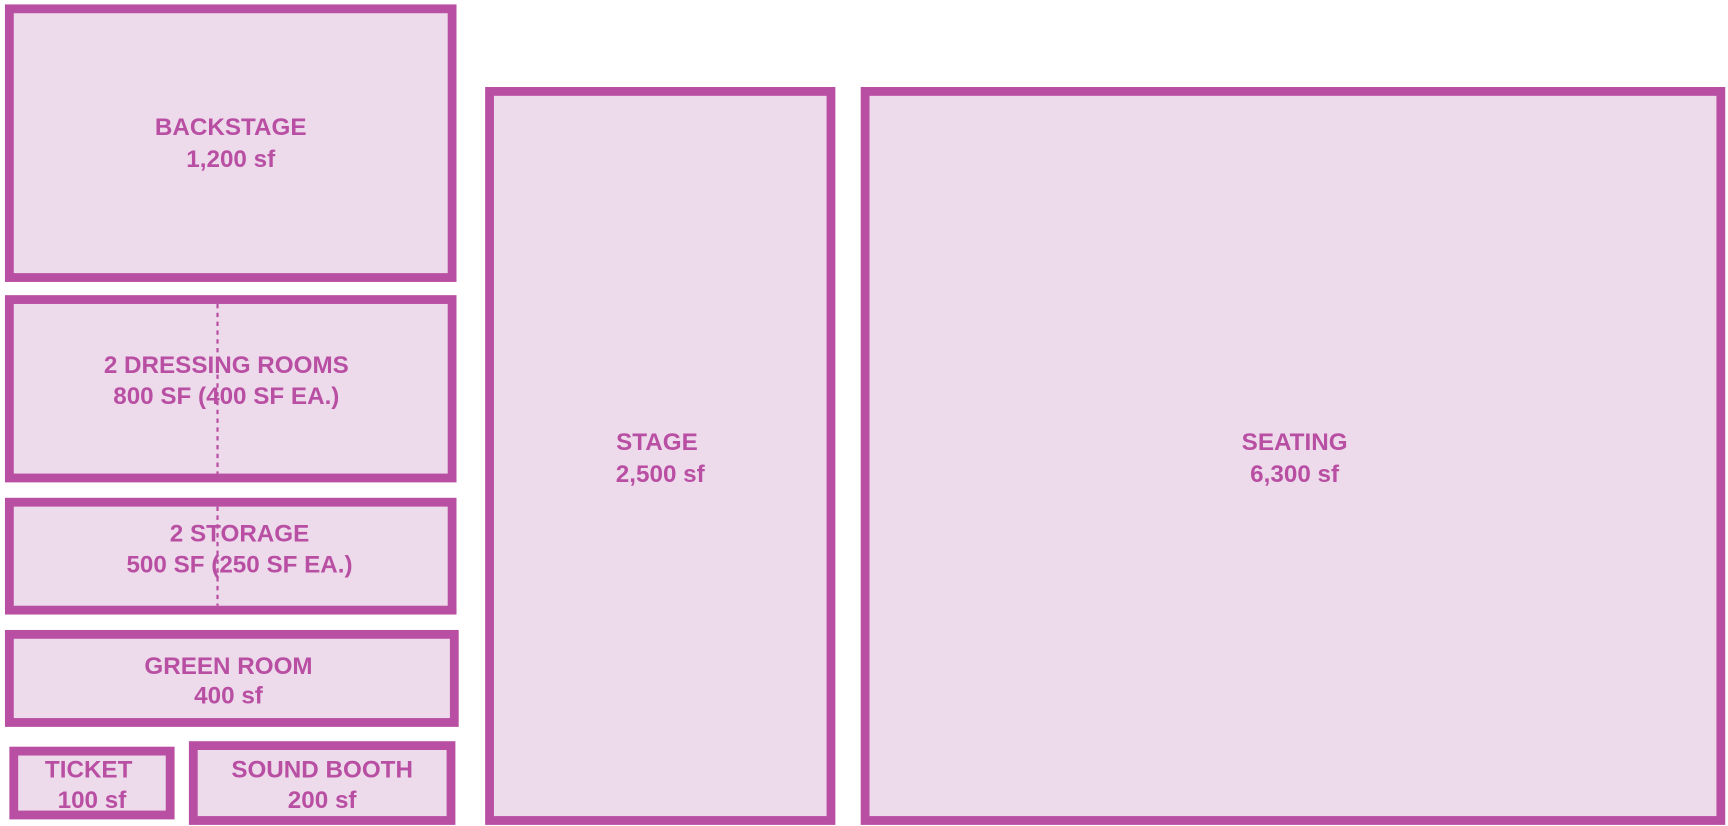 The width and height of the screenshot is (1728, 826). Describe the element at coordinates (226, 396) in the screenshot. I see `room-area: 800 SF (400 SF EA.)` at that location.